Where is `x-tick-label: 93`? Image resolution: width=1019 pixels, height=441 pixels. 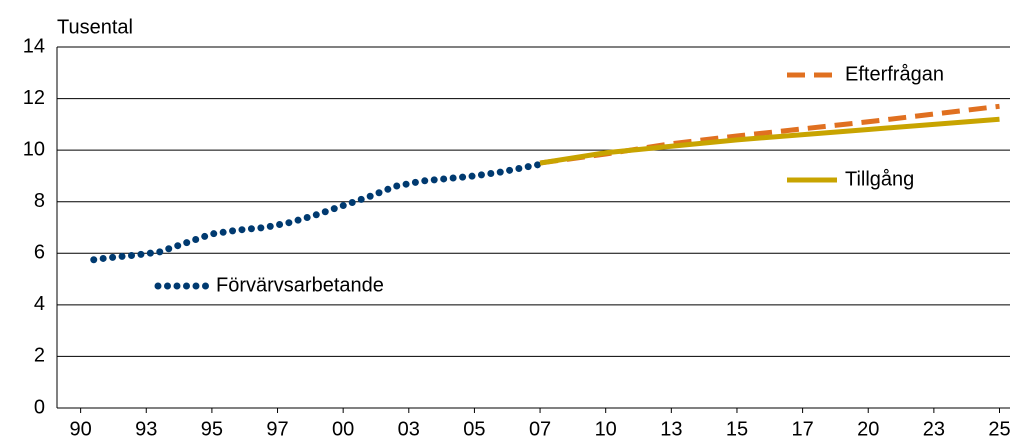 x-tick-label: 93 is located at coordinates (146, 429).